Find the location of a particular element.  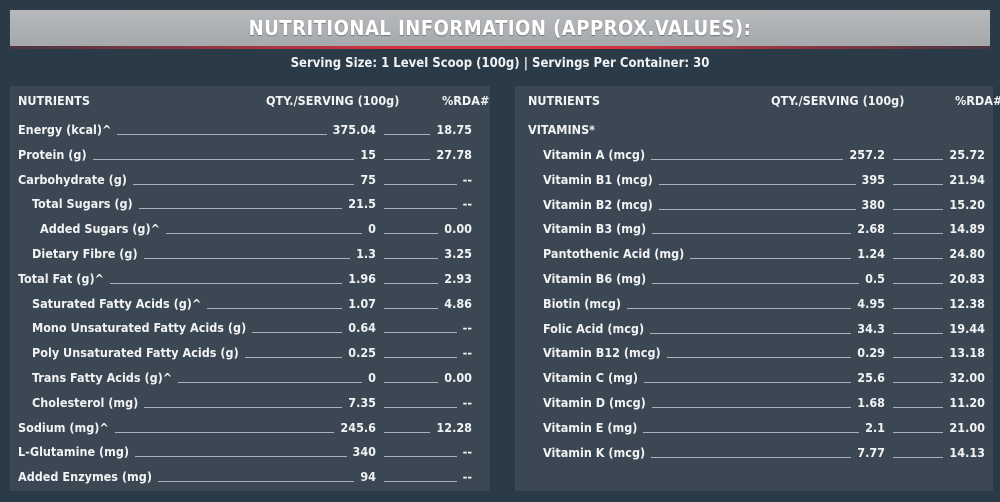

rda-value: 18.75 is located at coordinates (454, 129).